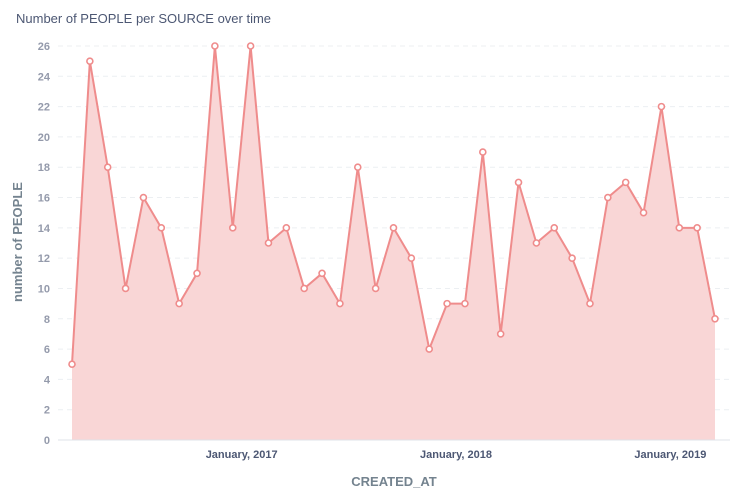 This screenshot has height=501, width=750. I want to click on y-tick-label: 2, so click(47, 411).